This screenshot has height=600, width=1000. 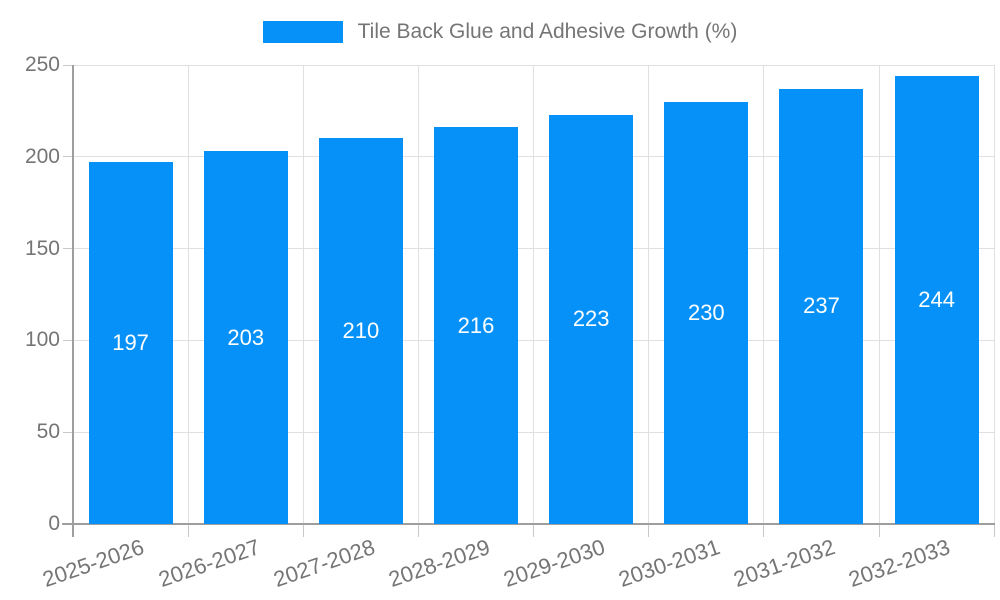 I want to click on bar-value-label: 230, so click(x=706, y=312).